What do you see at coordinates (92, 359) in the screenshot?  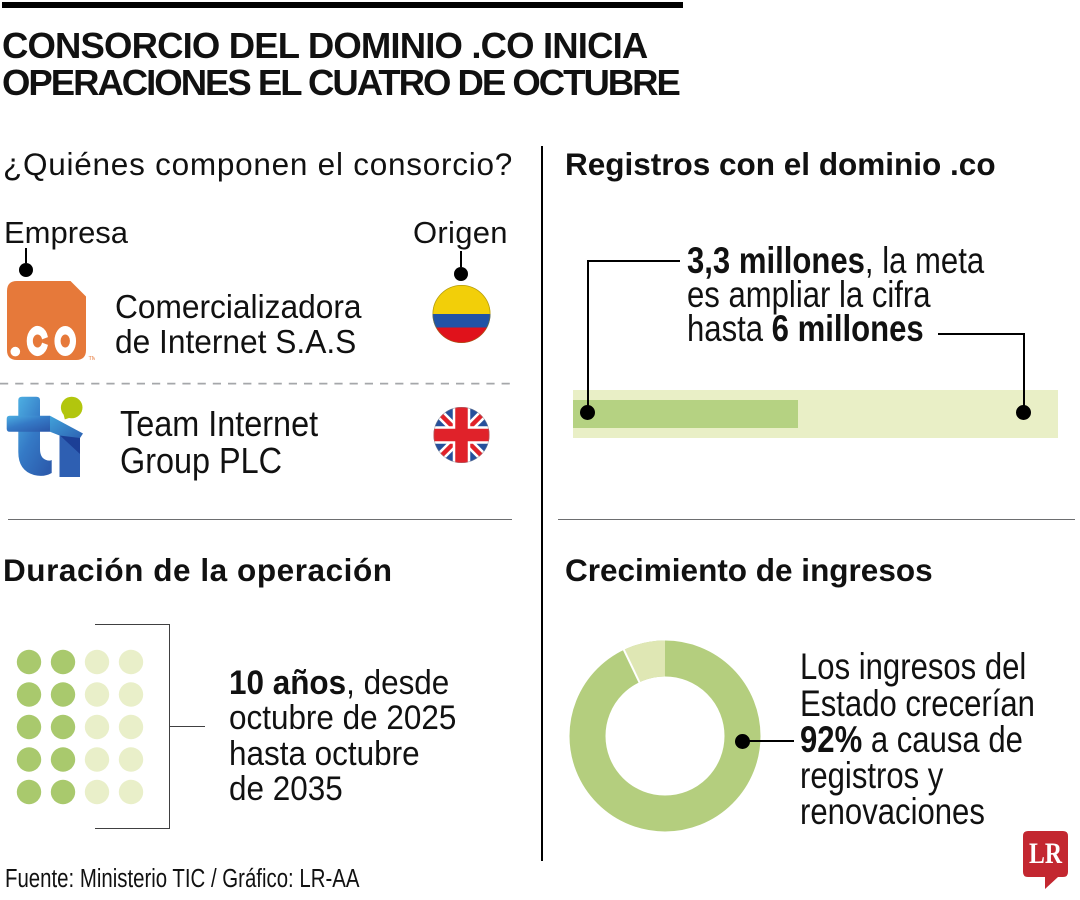 I see `svg-text: TM` at bounding box center [92, 359].